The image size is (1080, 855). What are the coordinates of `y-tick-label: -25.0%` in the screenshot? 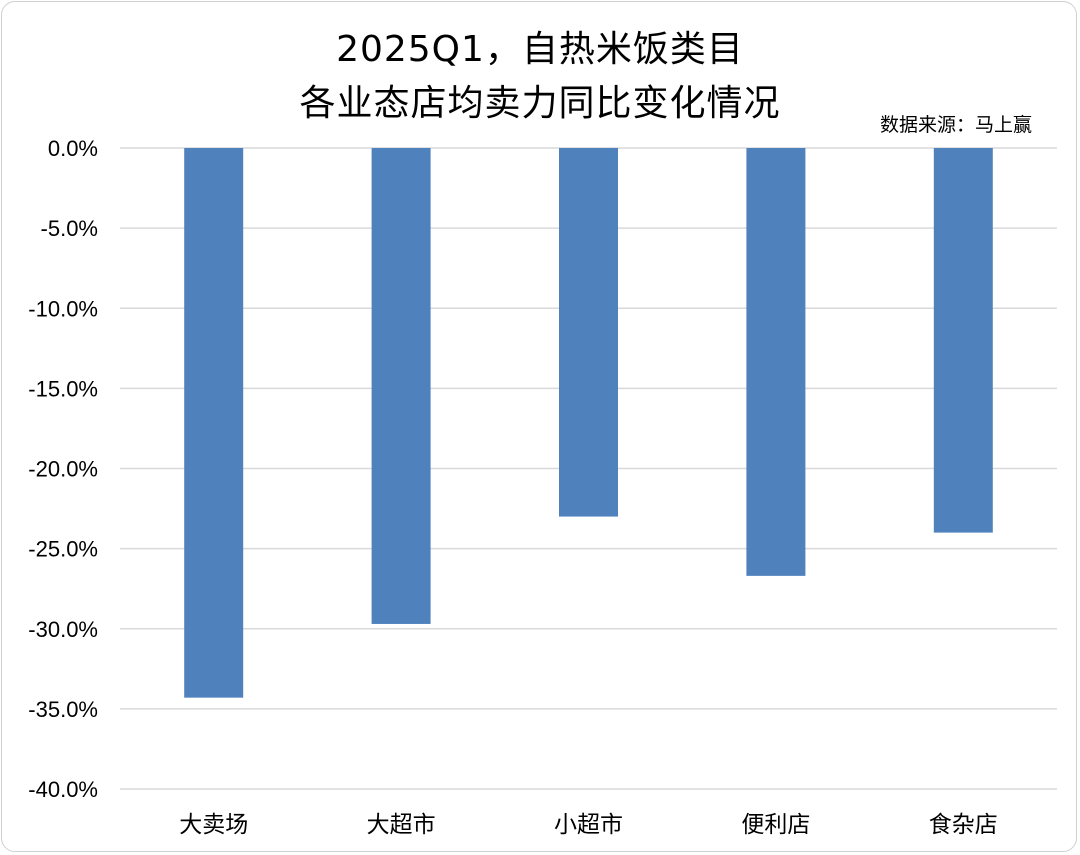 It's located at (63, 549).